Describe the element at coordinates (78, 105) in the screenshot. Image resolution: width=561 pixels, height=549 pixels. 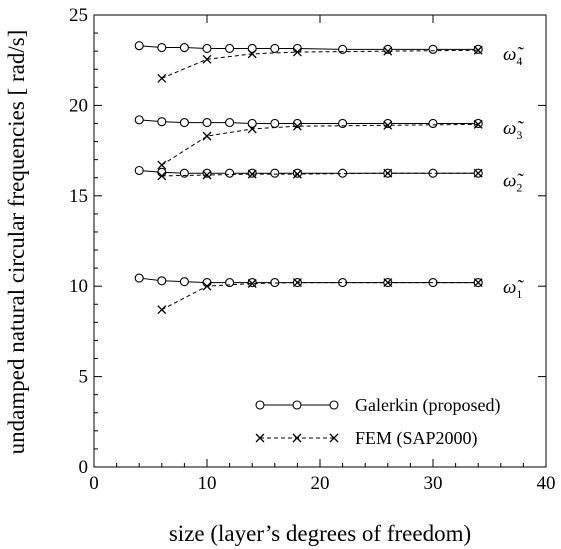
I see `y-tick-label: 20` at that location.